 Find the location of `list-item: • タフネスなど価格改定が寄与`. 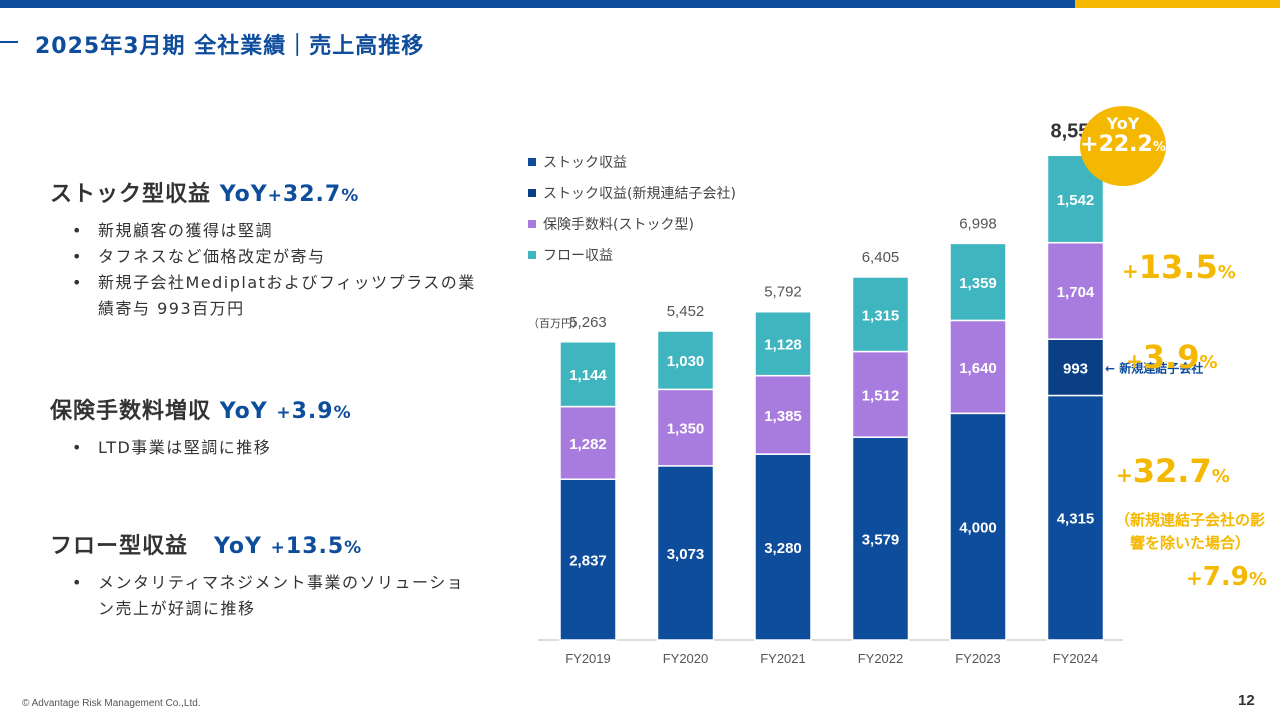

list-item: • タフネスなど価格改定が寄与 is located at coordinates (199, 256).